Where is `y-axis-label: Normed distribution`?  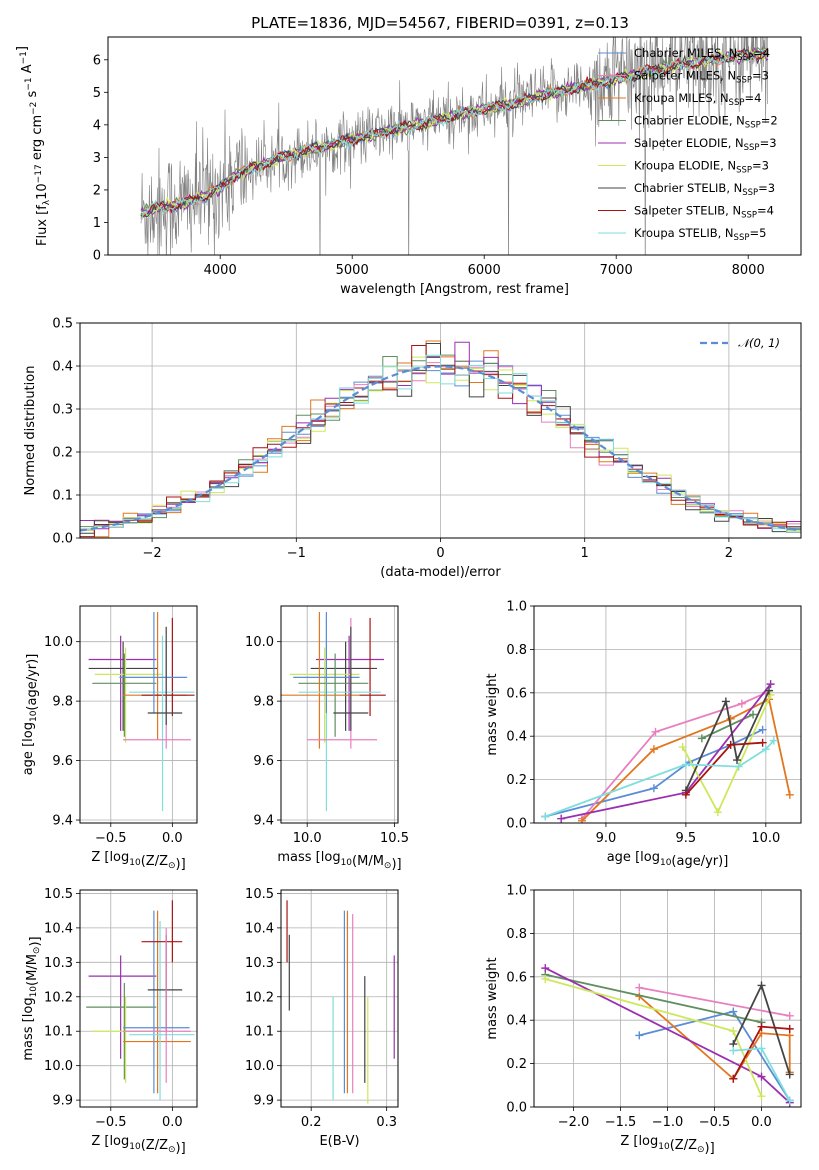 y-axis-label: Normed distribution is located at coordinates (30, 431).